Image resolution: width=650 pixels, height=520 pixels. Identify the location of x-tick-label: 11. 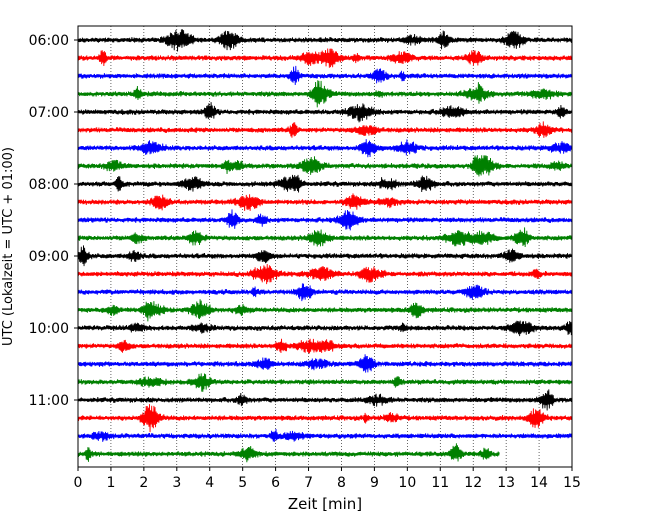
(440, 483).